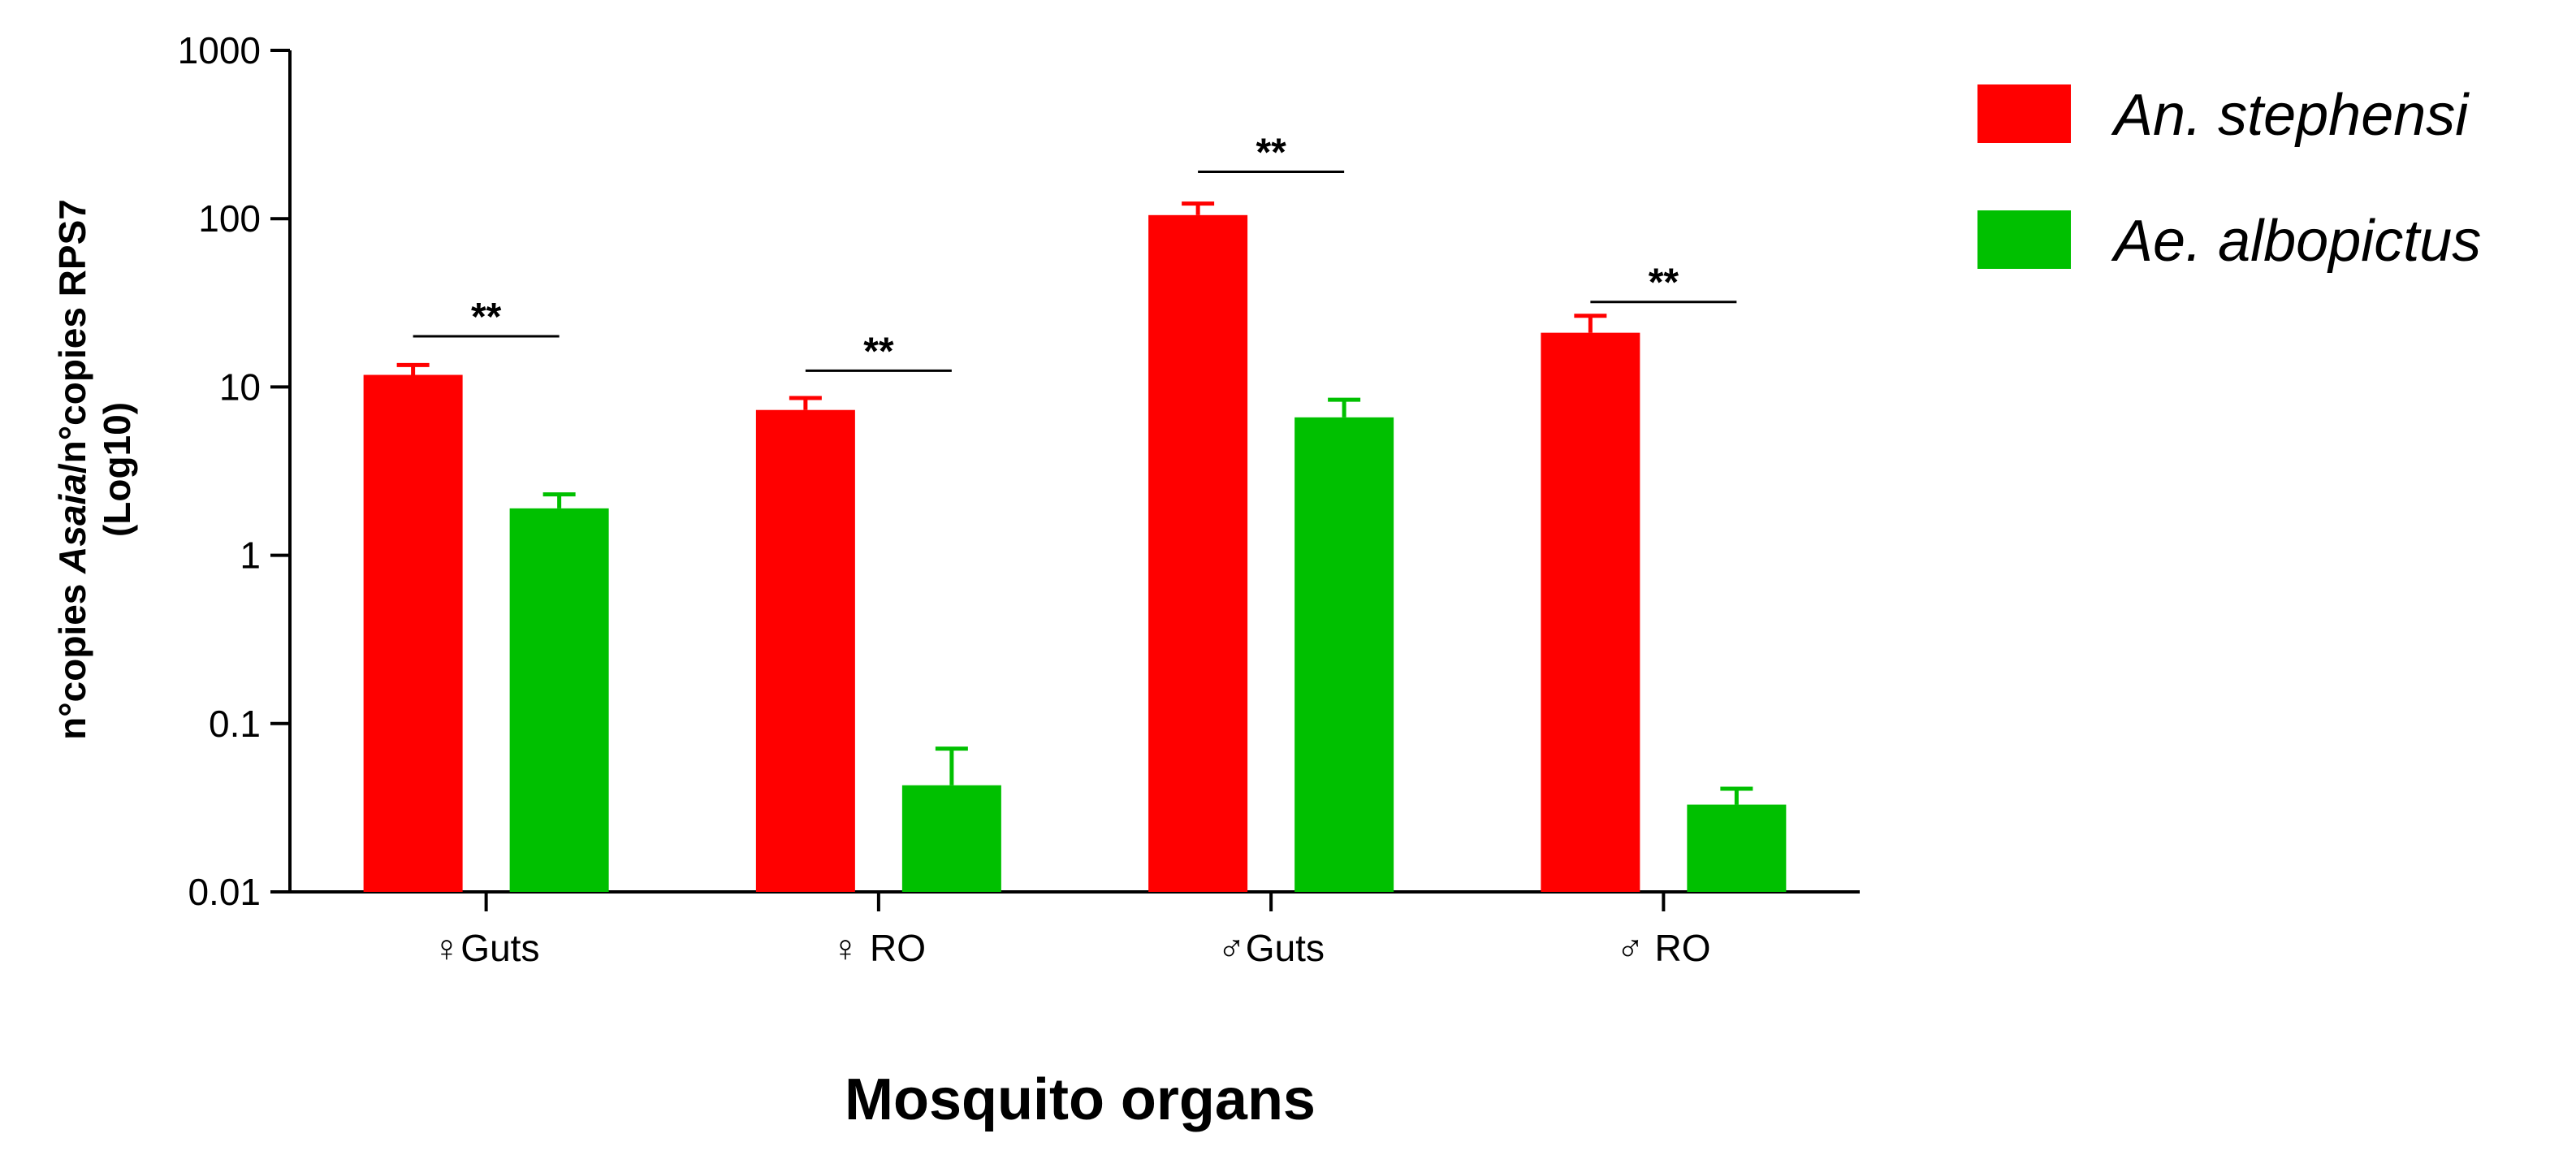 The image size is (2576, 1164). Describe the element at coordinates (220, 50) in the screenshot. I see `y-tick-label: 1000` at that location.